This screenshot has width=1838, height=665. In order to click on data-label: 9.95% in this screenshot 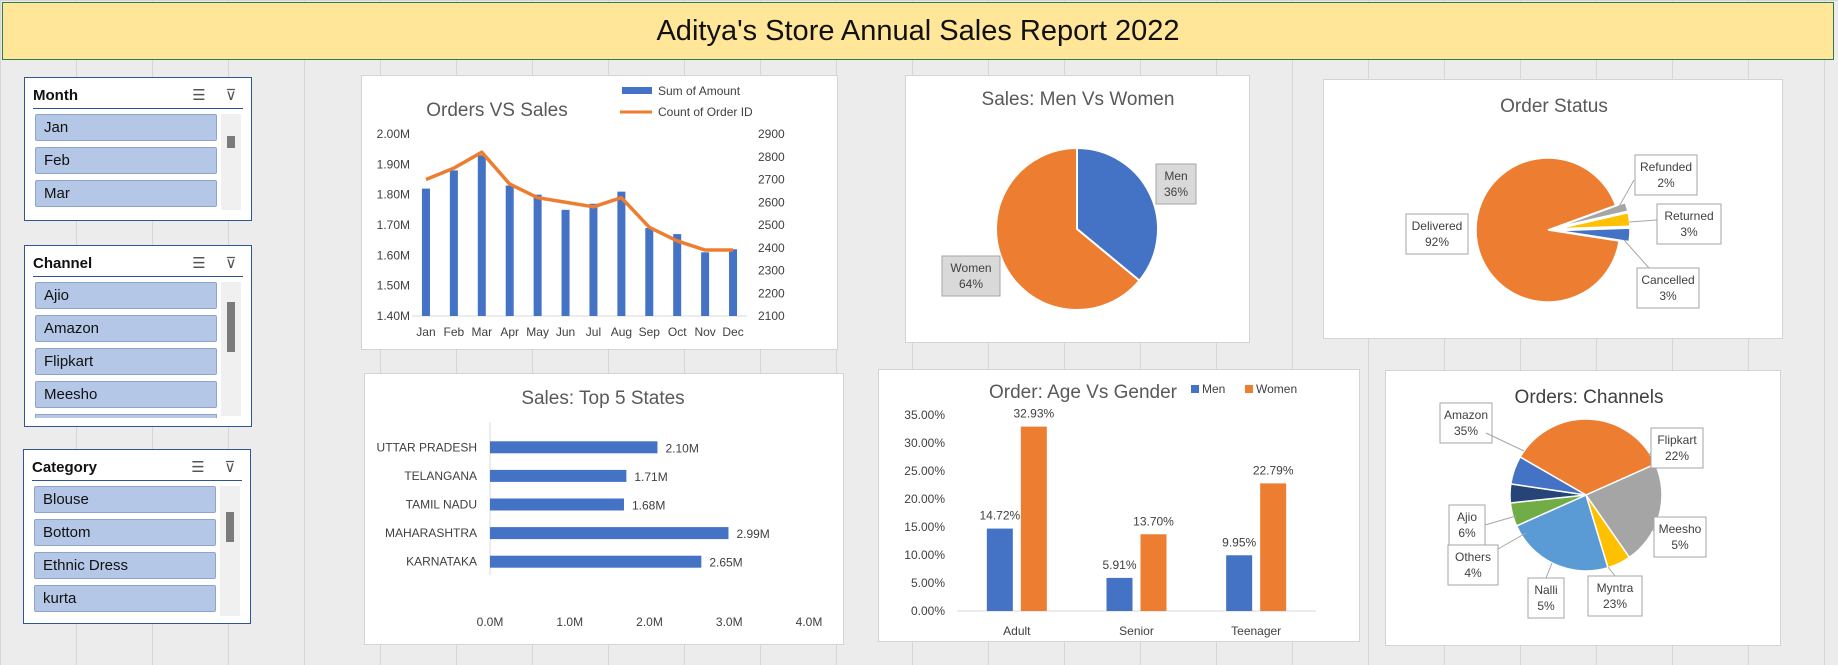, I will do `click(1239, 542)`.